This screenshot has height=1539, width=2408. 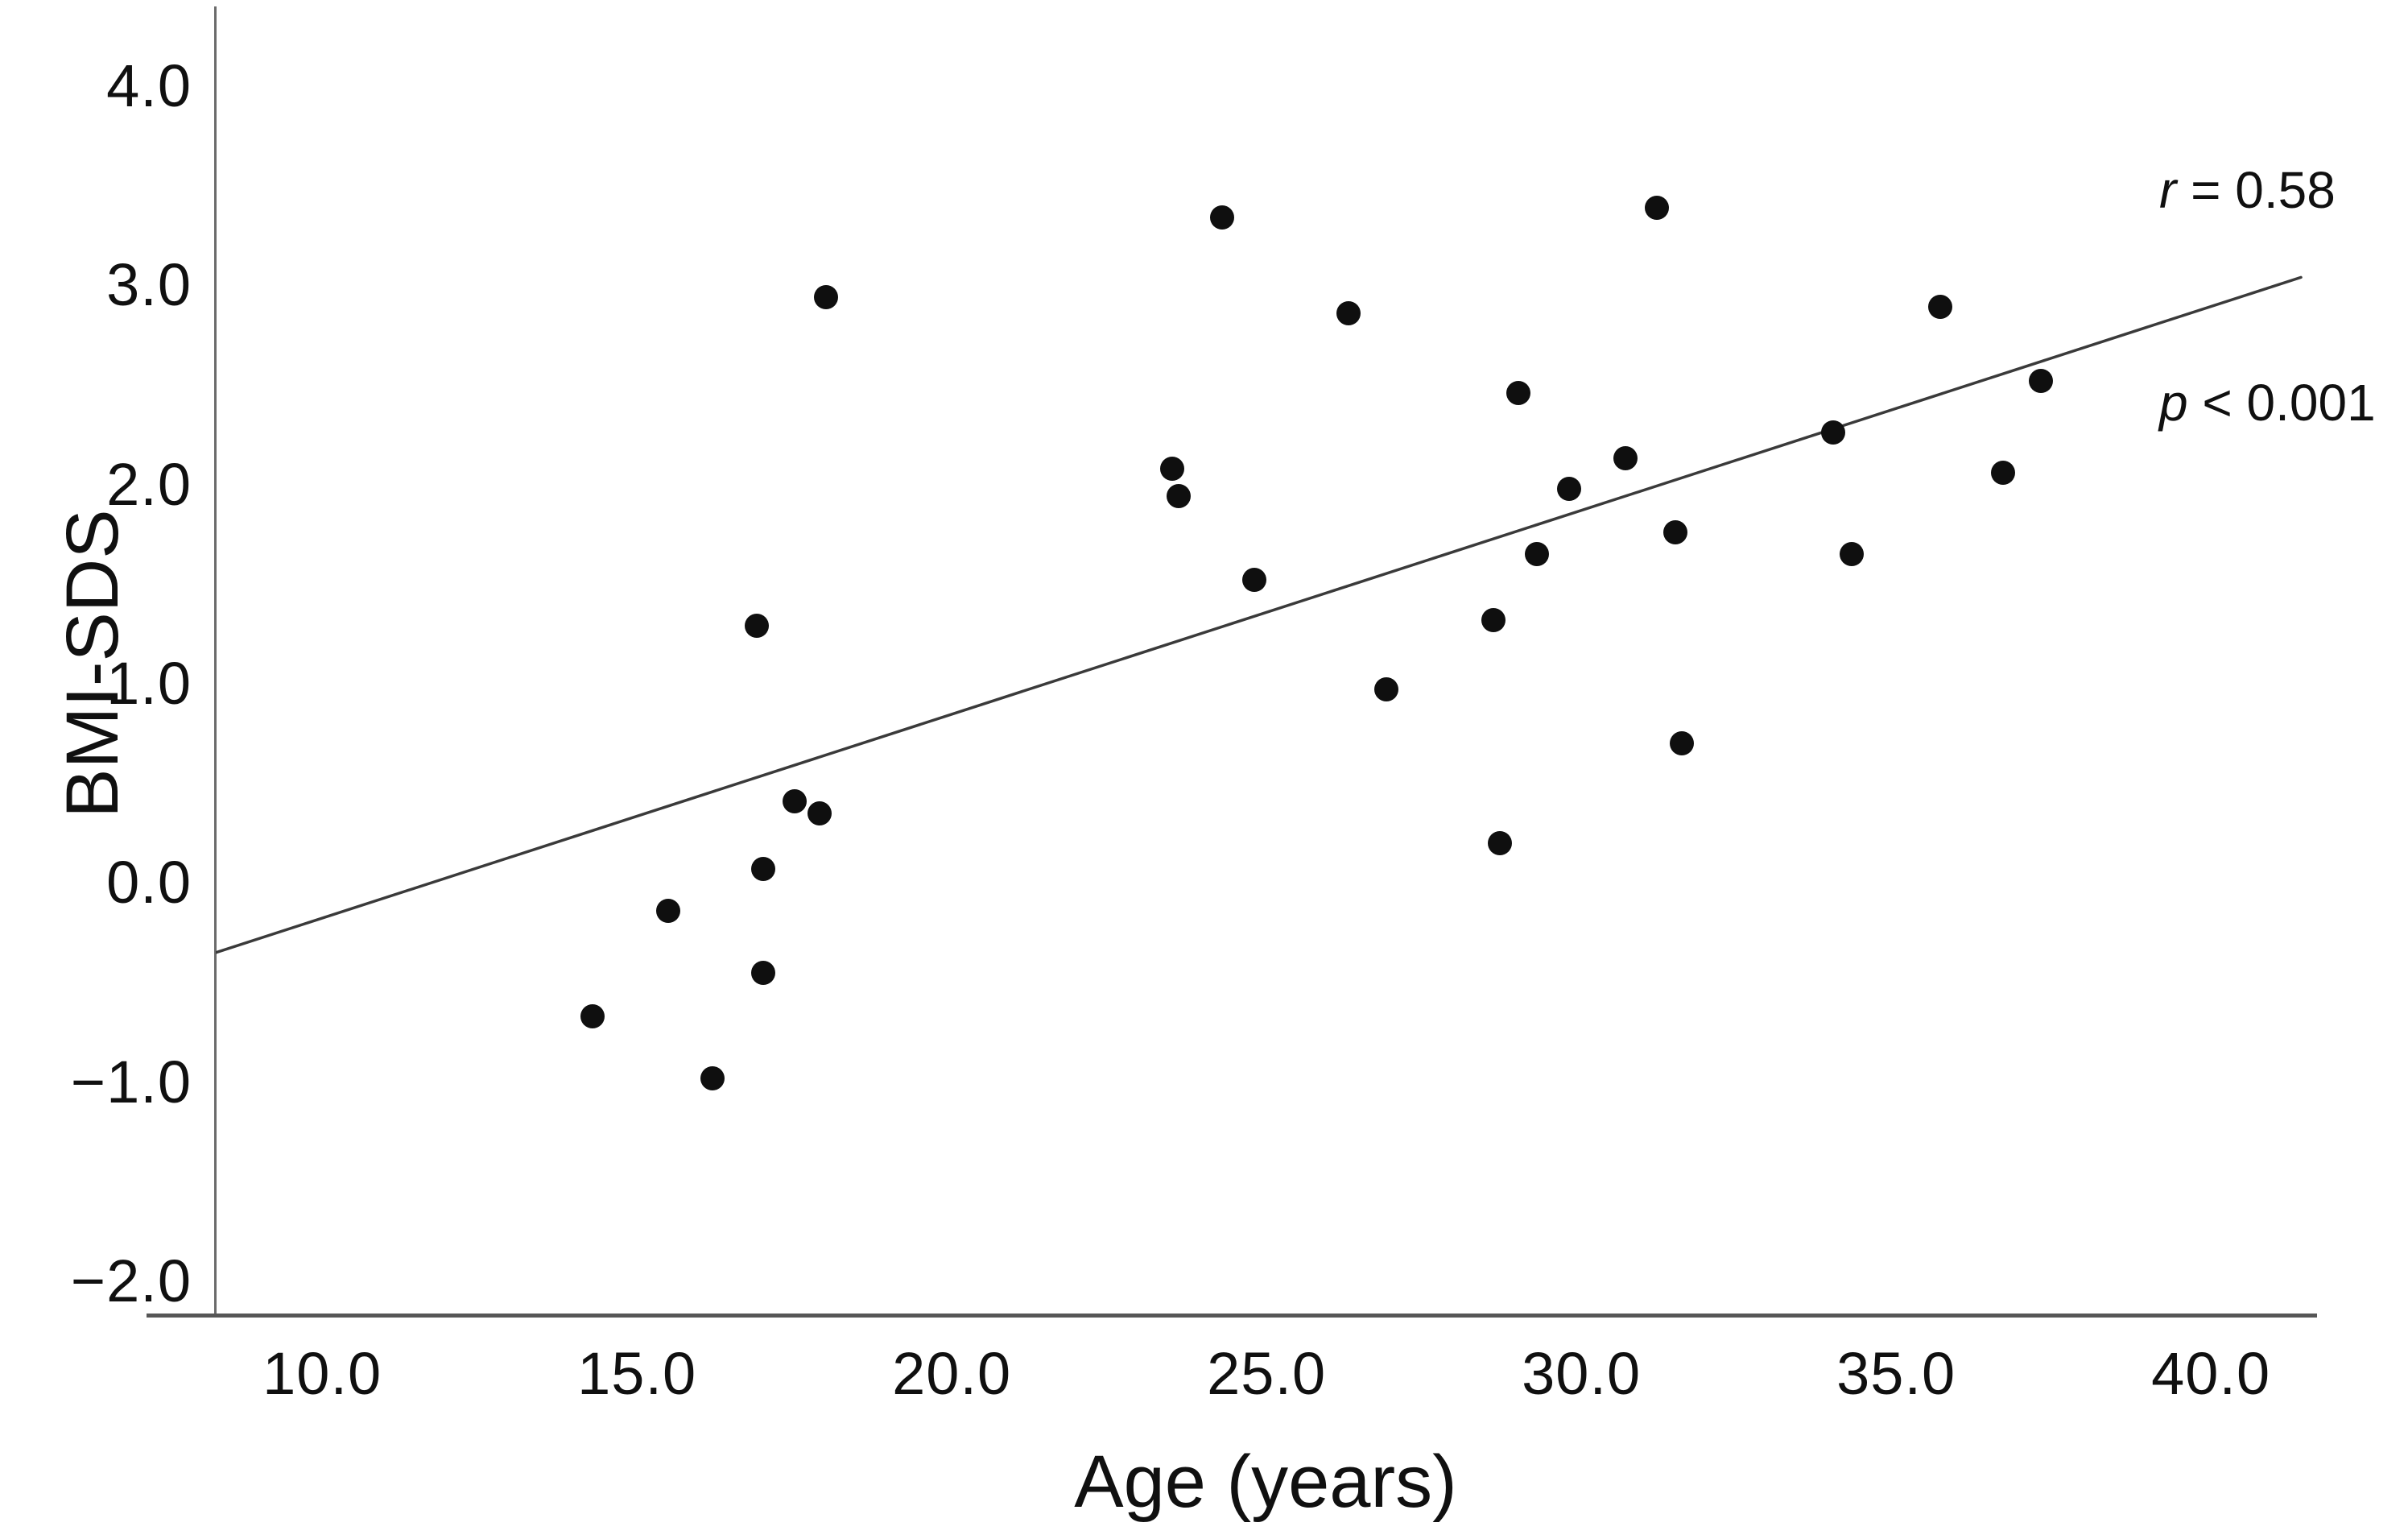 I want to click on y-tick-label: 1.0, so click(x=149, y=683).